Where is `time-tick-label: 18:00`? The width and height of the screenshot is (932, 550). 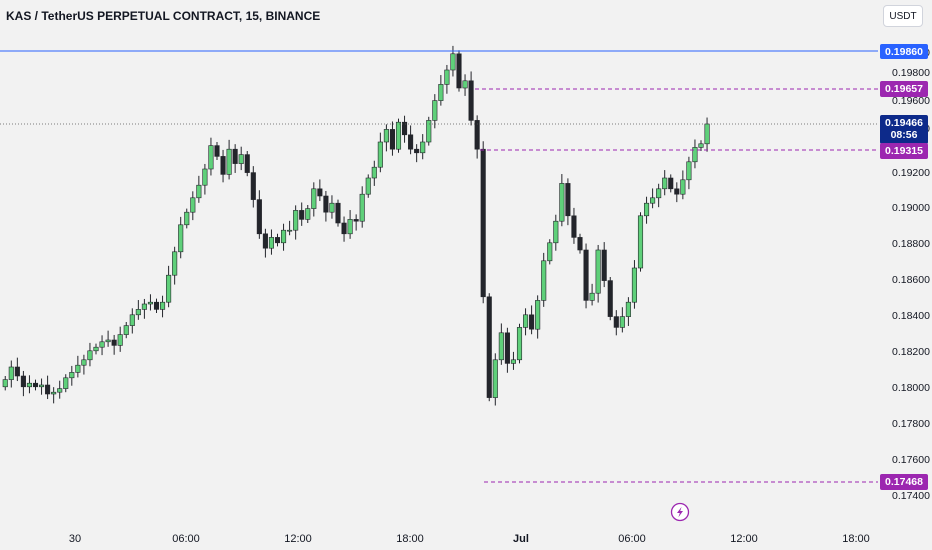
time-tick-label: 18:00 is located at coordinates (856, 539).